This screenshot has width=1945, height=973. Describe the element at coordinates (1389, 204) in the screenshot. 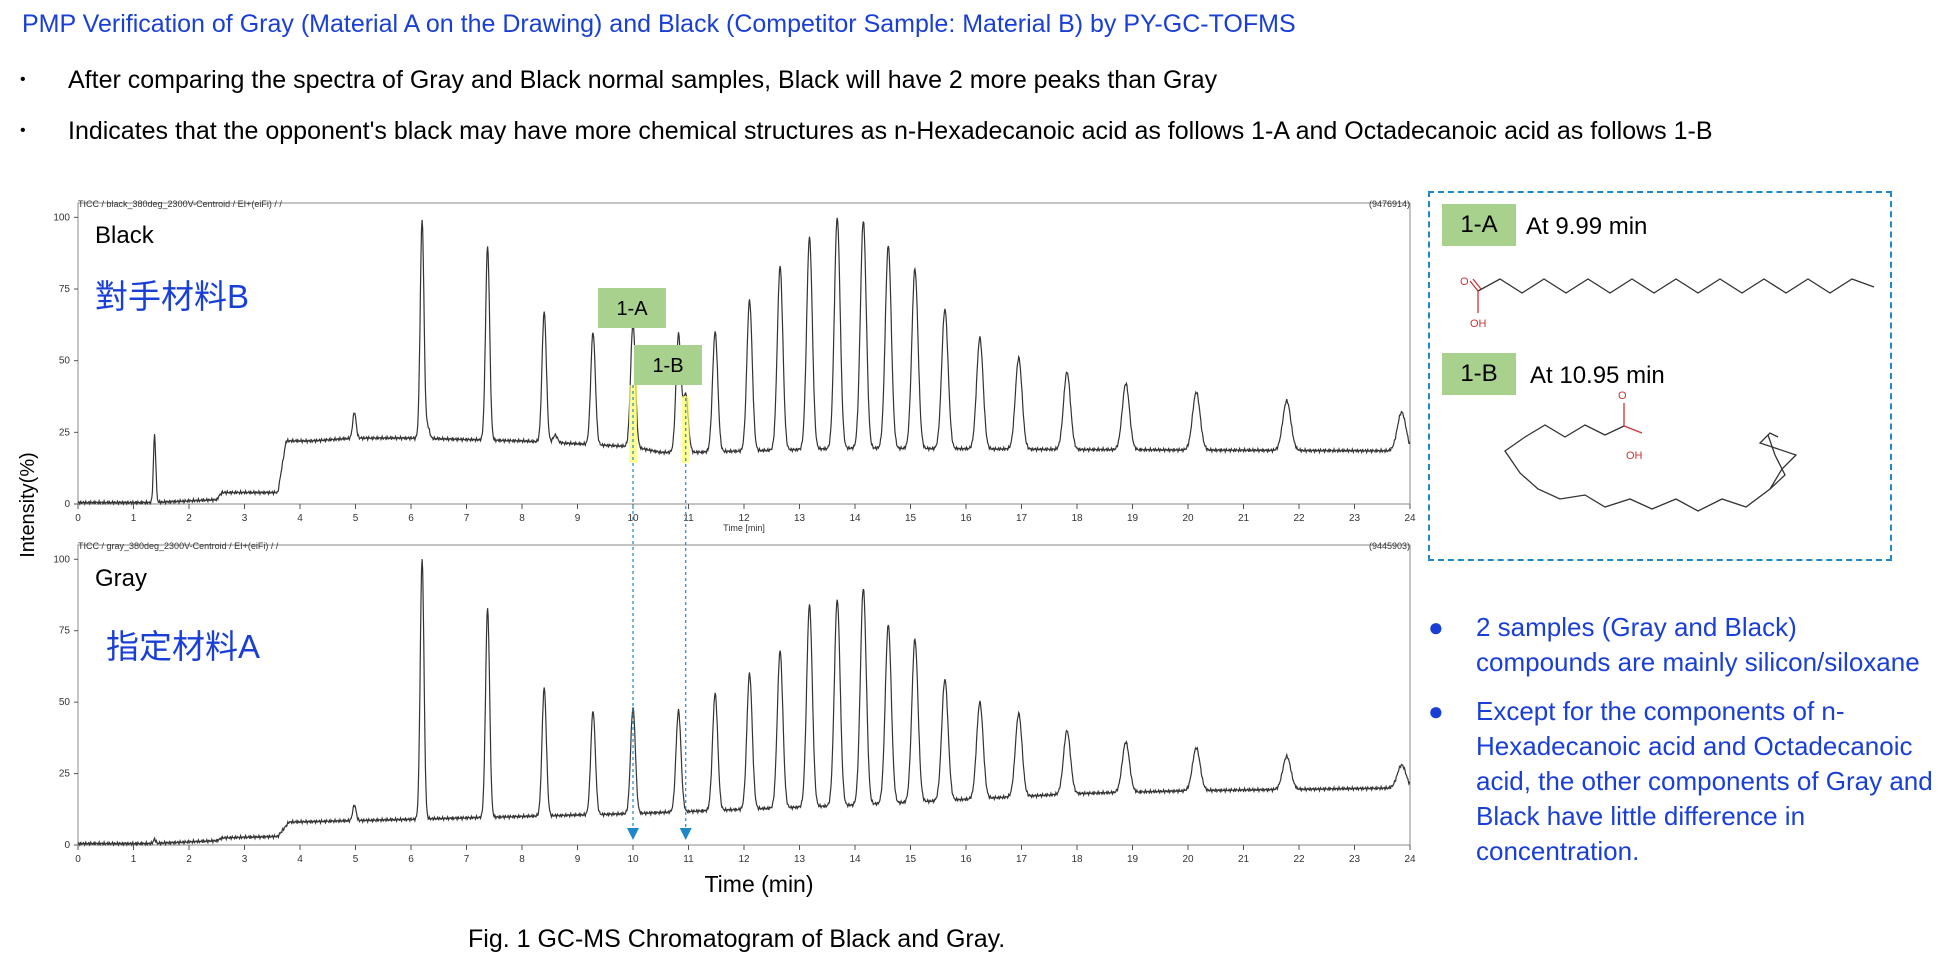

I see `max-intensity-label: (9476914)` at that location.